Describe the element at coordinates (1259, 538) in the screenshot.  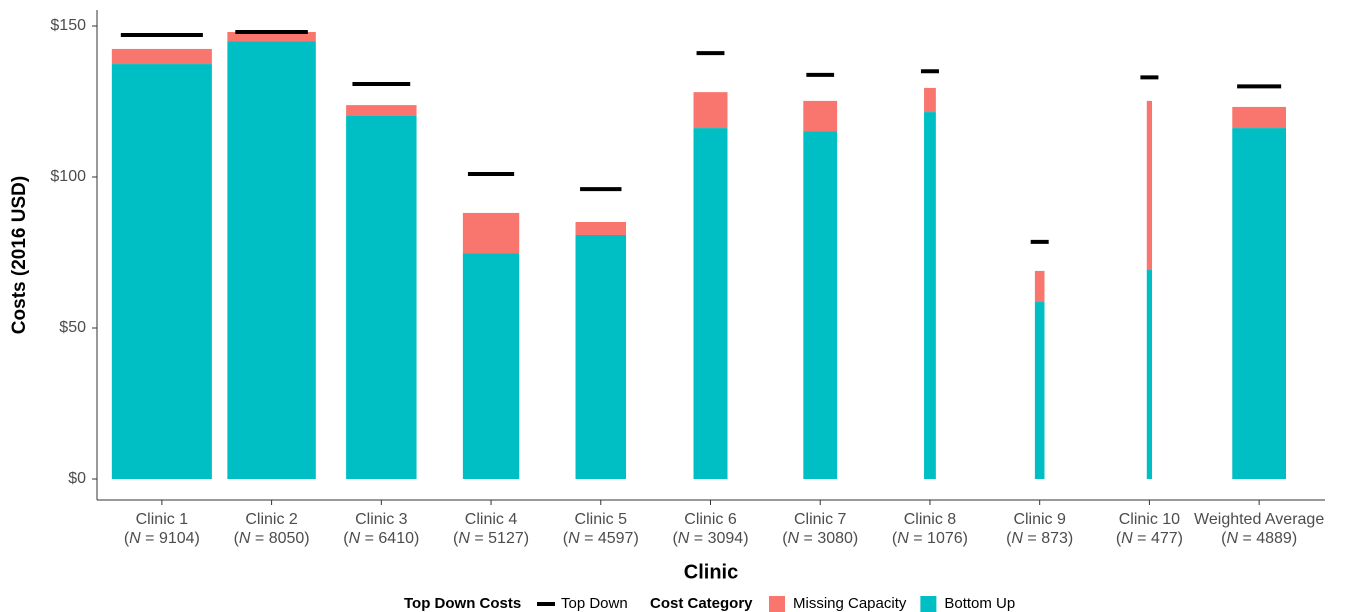
I see `x-tick-sublabel: (N = 4889)` at that location.